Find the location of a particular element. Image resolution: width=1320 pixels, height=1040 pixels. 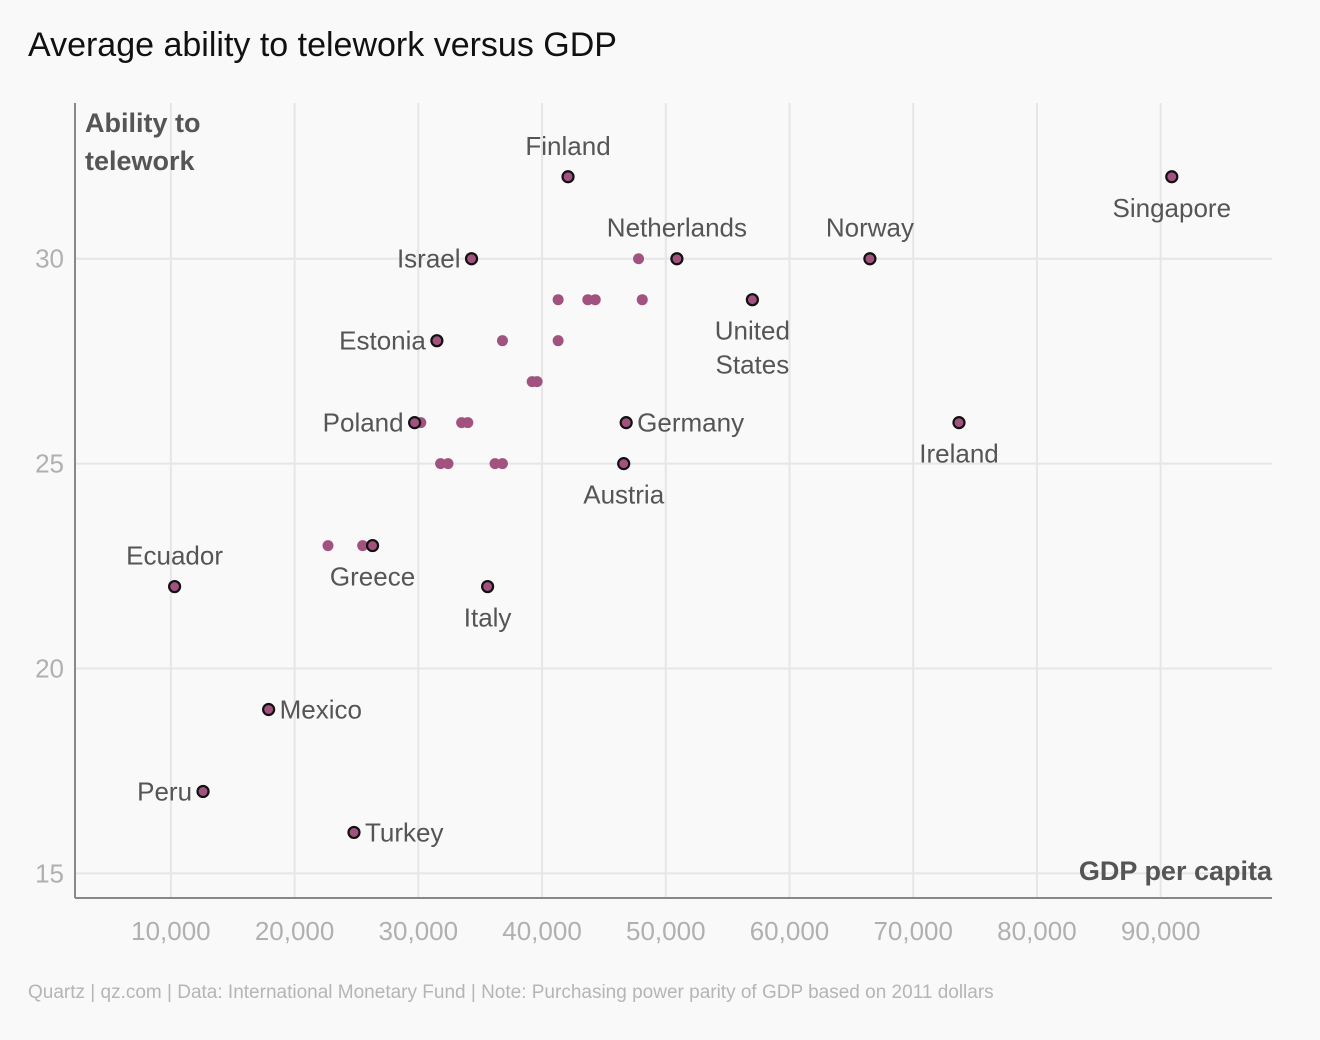

point-label-estonia: Estonia is located at coordinates (382, 341).